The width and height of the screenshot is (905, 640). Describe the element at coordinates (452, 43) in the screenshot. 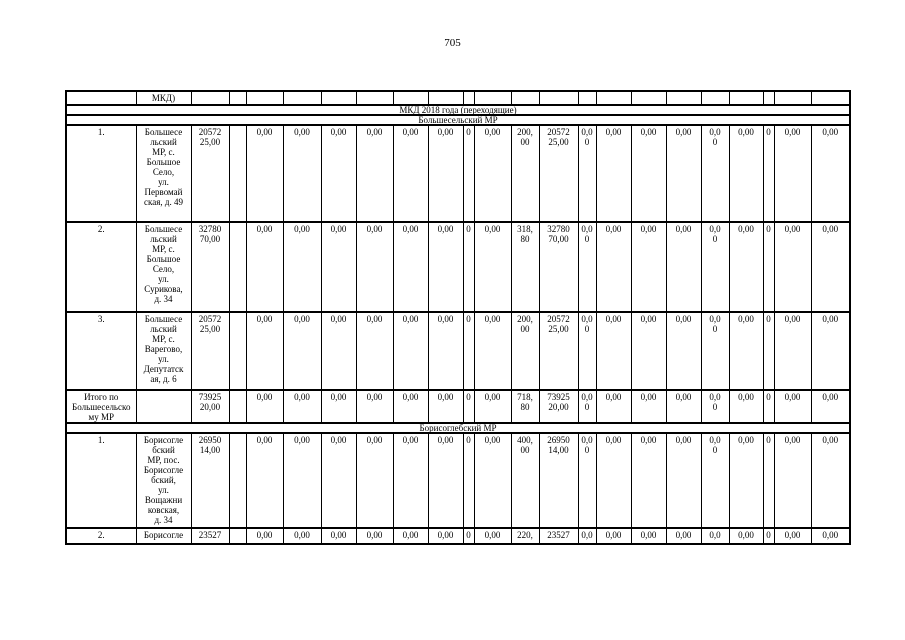

I see `page-number: 705` at that location.